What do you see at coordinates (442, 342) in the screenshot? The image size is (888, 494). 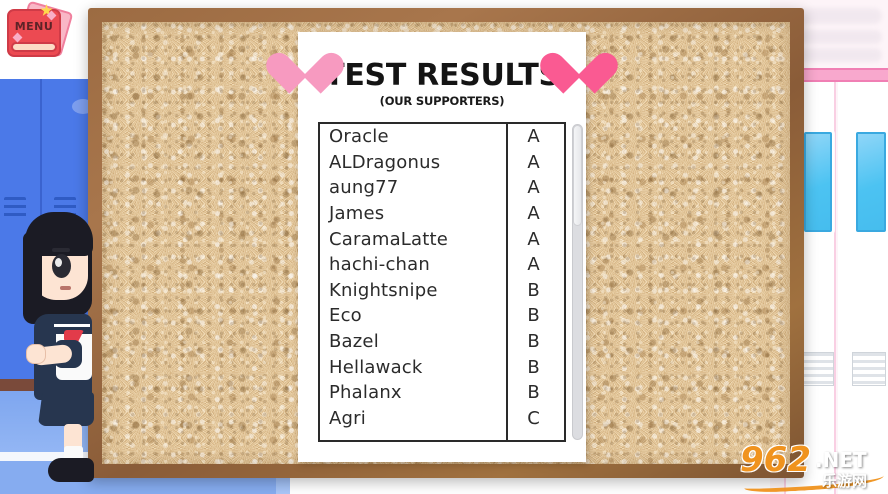 I see `table-row: Bazel B` at bounding box center [442, 342].